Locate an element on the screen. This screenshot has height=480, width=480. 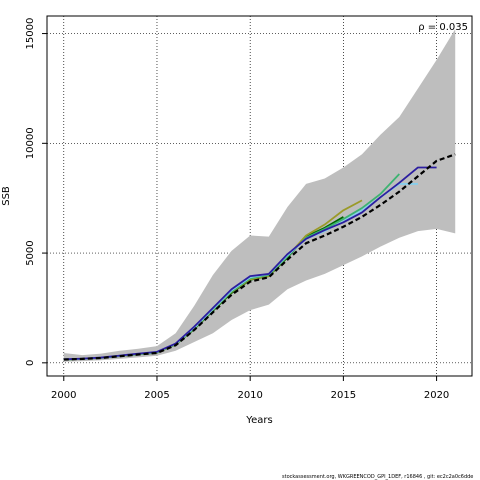
y-axis-label: SSB is located at coordinates (6, 196).